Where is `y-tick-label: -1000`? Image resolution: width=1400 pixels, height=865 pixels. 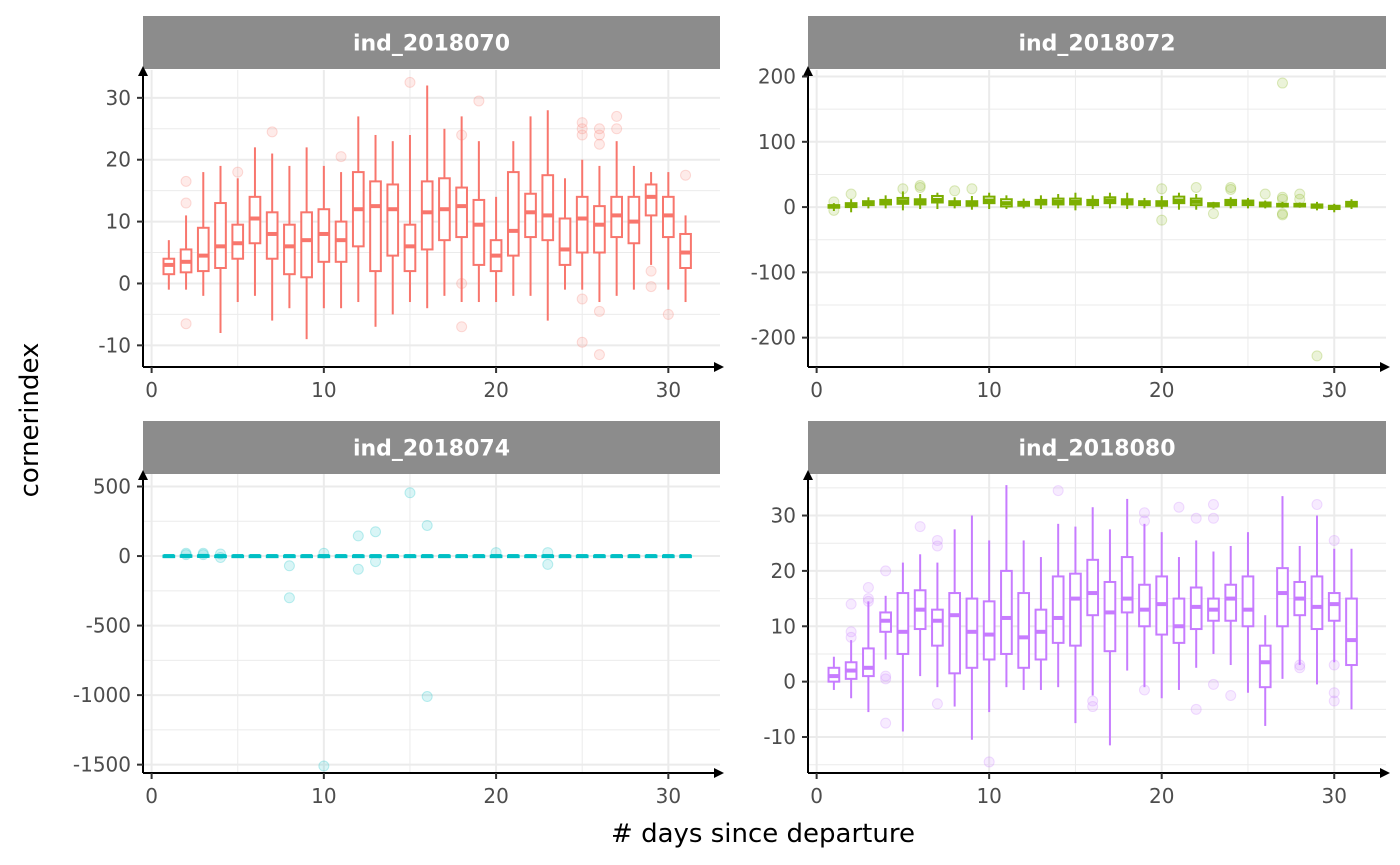
y-tick-label: -1000 is located at coordinates (102, 695).